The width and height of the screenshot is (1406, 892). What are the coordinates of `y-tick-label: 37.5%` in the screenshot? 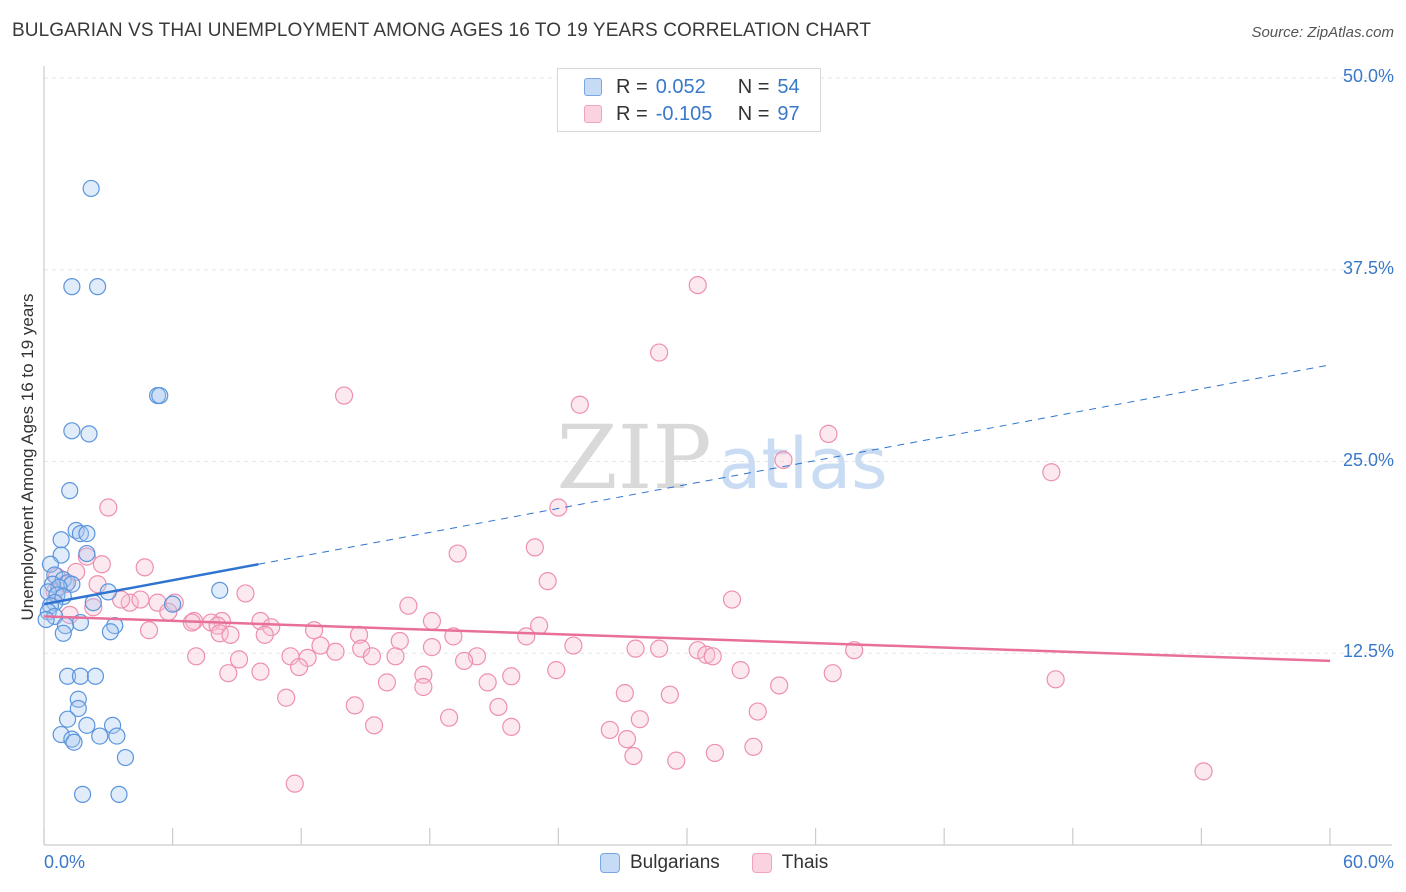 It's located at (1368, 267).